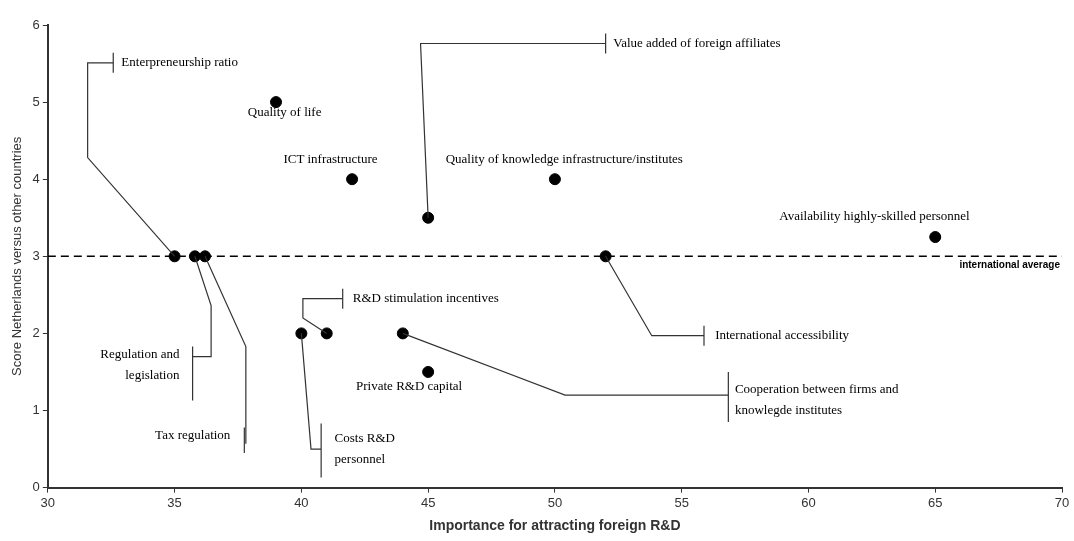 This screenshot has height=541, width=1074. I want to click on y-tick-label: 6, so click(36, 24).